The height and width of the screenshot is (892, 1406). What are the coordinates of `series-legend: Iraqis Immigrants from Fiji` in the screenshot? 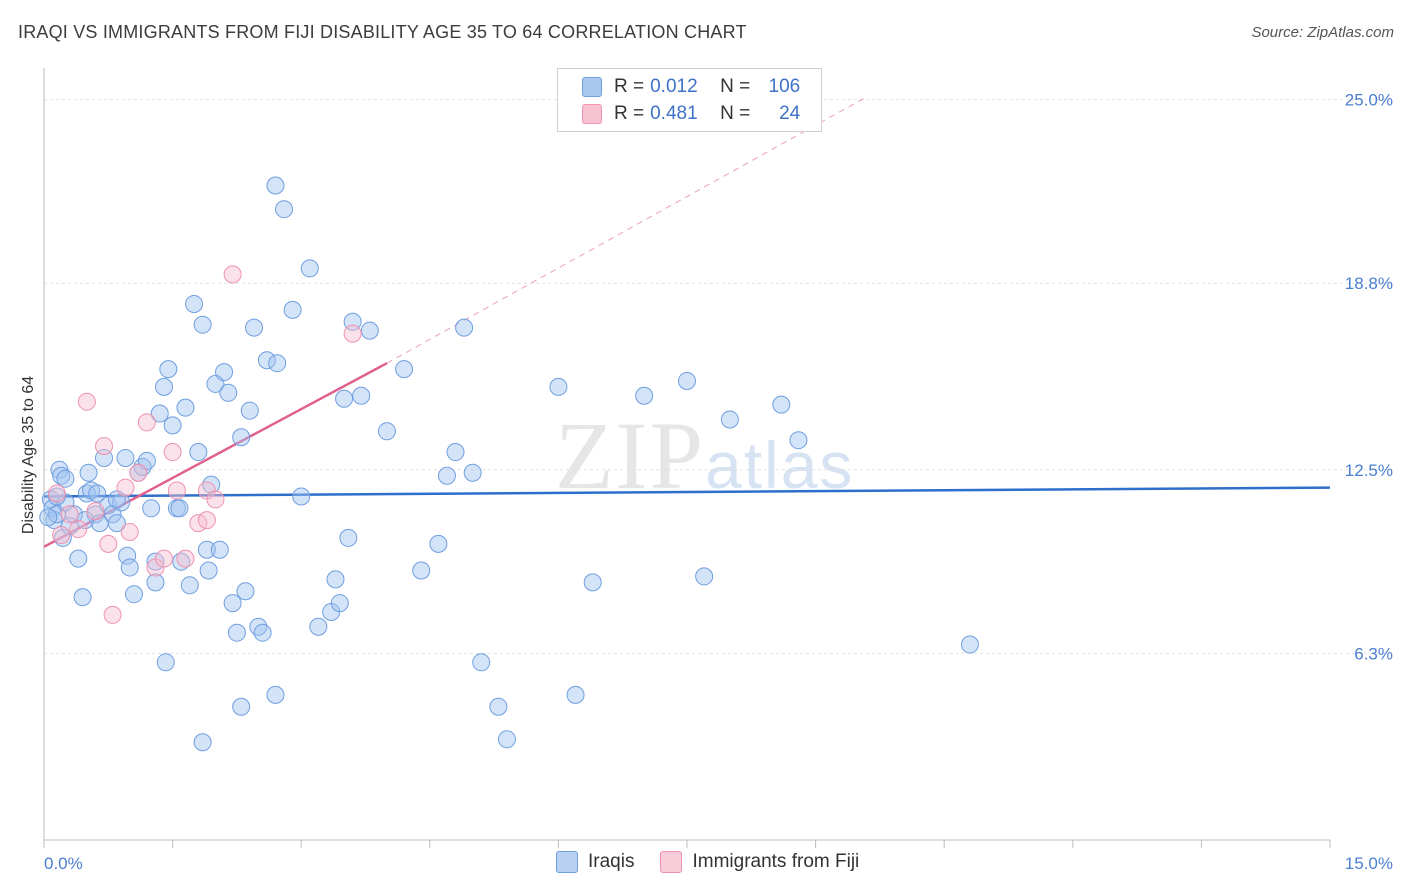 It's located at (720, 862).